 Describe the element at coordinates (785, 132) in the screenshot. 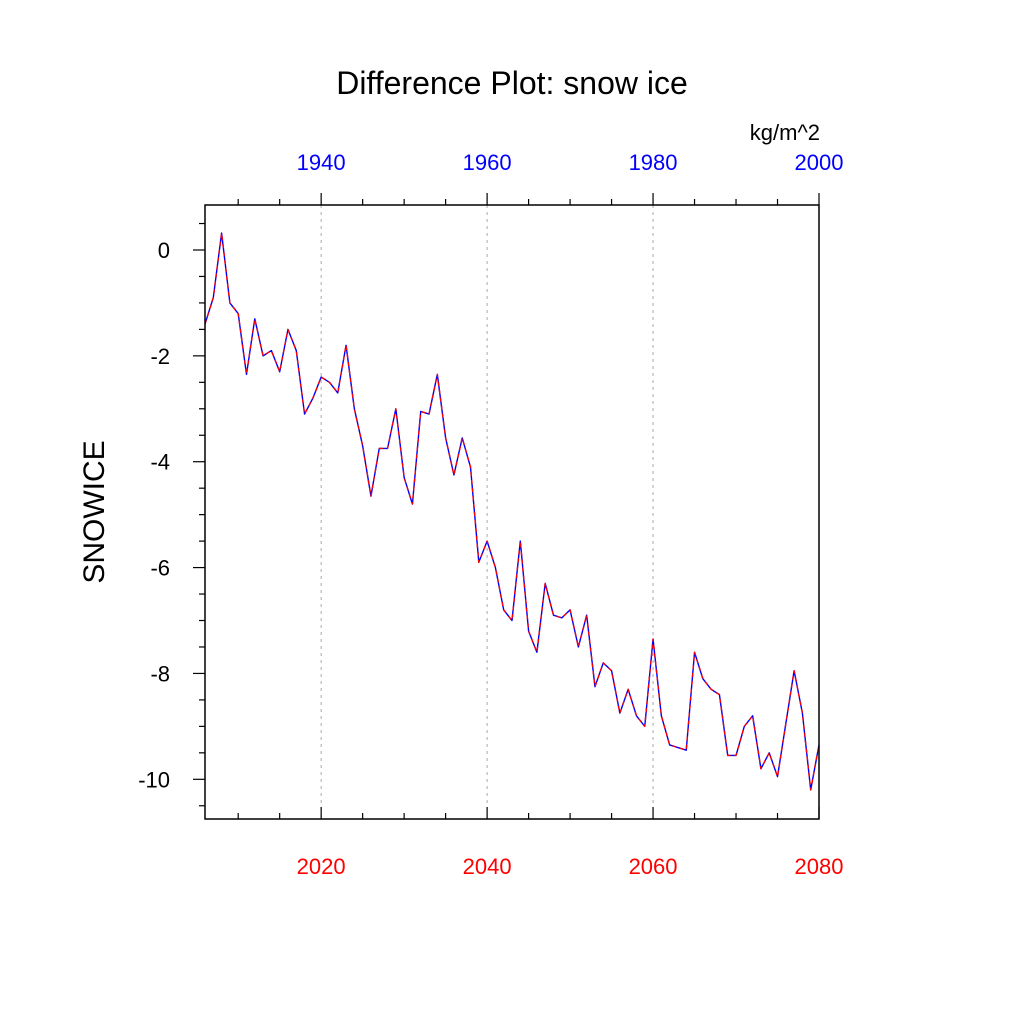

I see `units-label: kg/m^2` at that location.